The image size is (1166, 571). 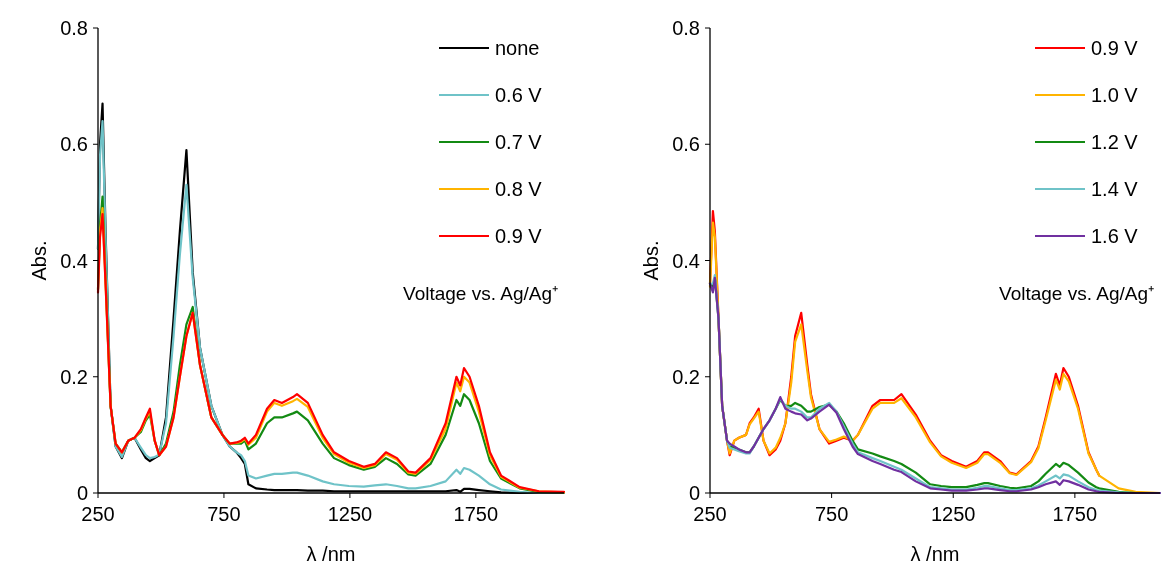 What do you see at coordinates (1115, 189) in the screenshot?
I see `legend-label: 1.4 V` at bounding box center [1115, 189].